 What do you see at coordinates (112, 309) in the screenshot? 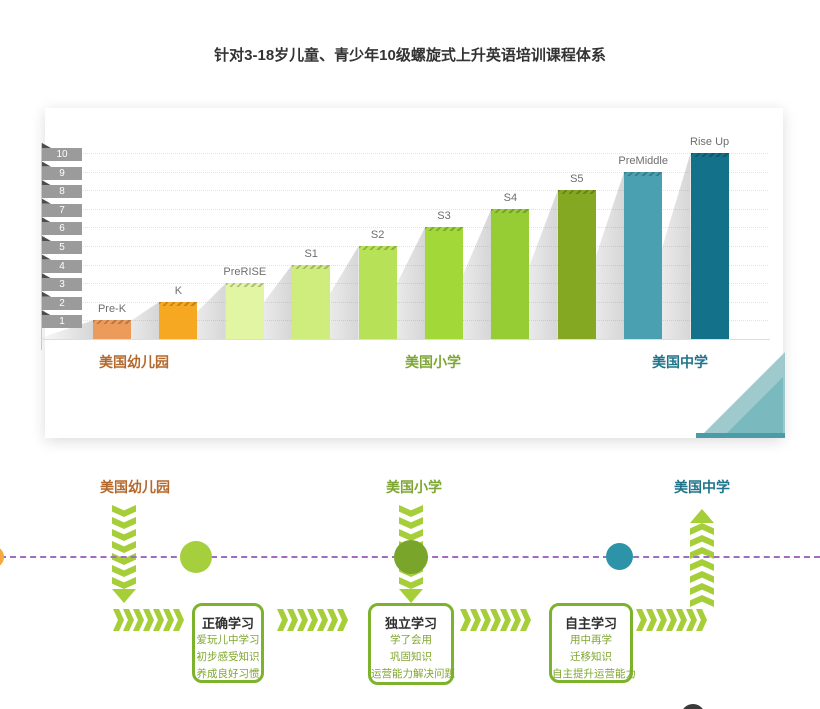
I see `bar-label-Pre-K: Pre-K` at bounding box center [112, 309].